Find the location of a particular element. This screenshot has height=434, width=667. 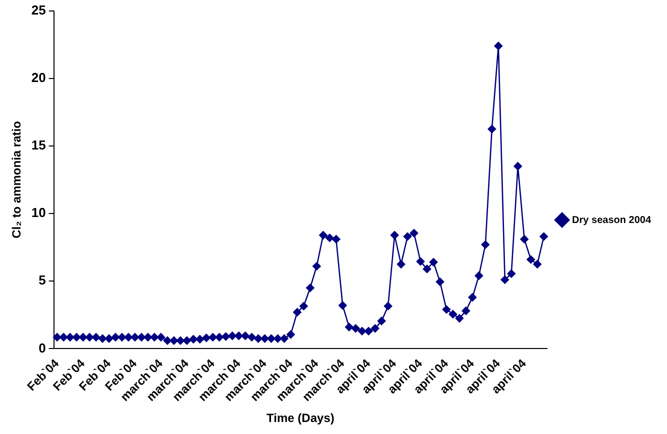

y-tick-label: 25 is located at coordinates (38, 10).